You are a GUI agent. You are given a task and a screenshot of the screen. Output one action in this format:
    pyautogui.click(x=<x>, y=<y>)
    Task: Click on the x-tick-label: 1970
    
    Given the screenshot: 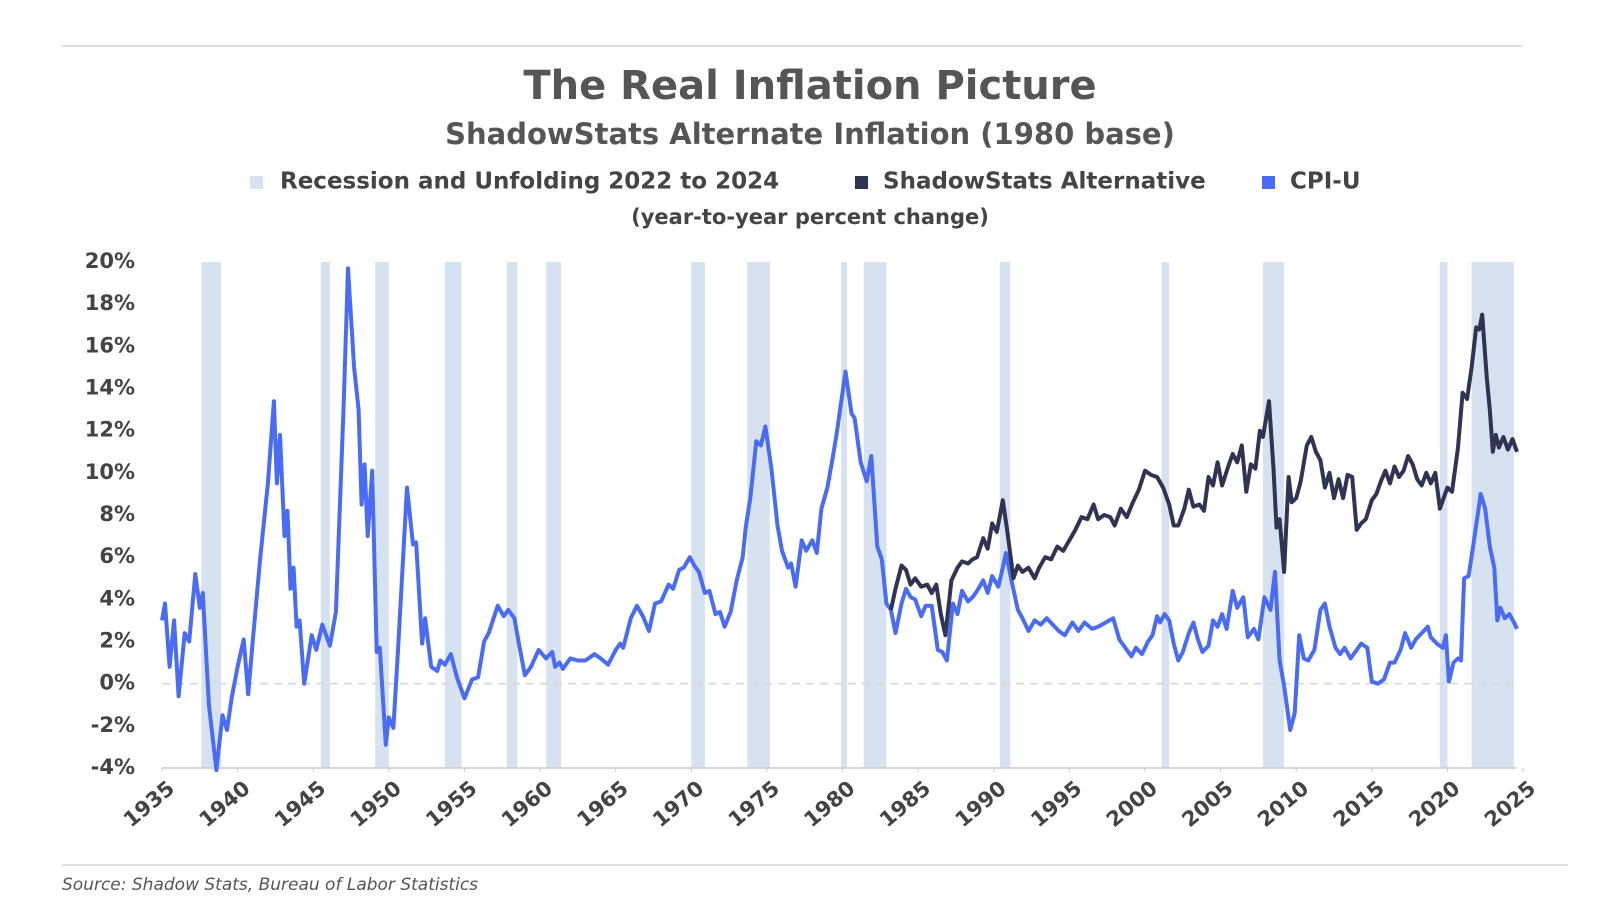 What is the action you would take?
    pyautogui.click(x=678, y=804)
    